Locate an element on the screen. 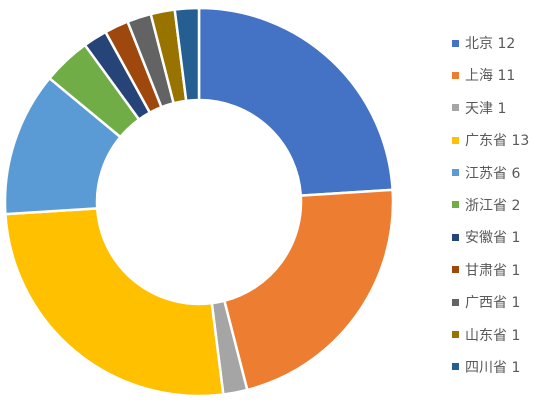 This screenshot has height=402, width=549. legend-item-广西省: 广西省 1 is located at coordinates (490, 302).